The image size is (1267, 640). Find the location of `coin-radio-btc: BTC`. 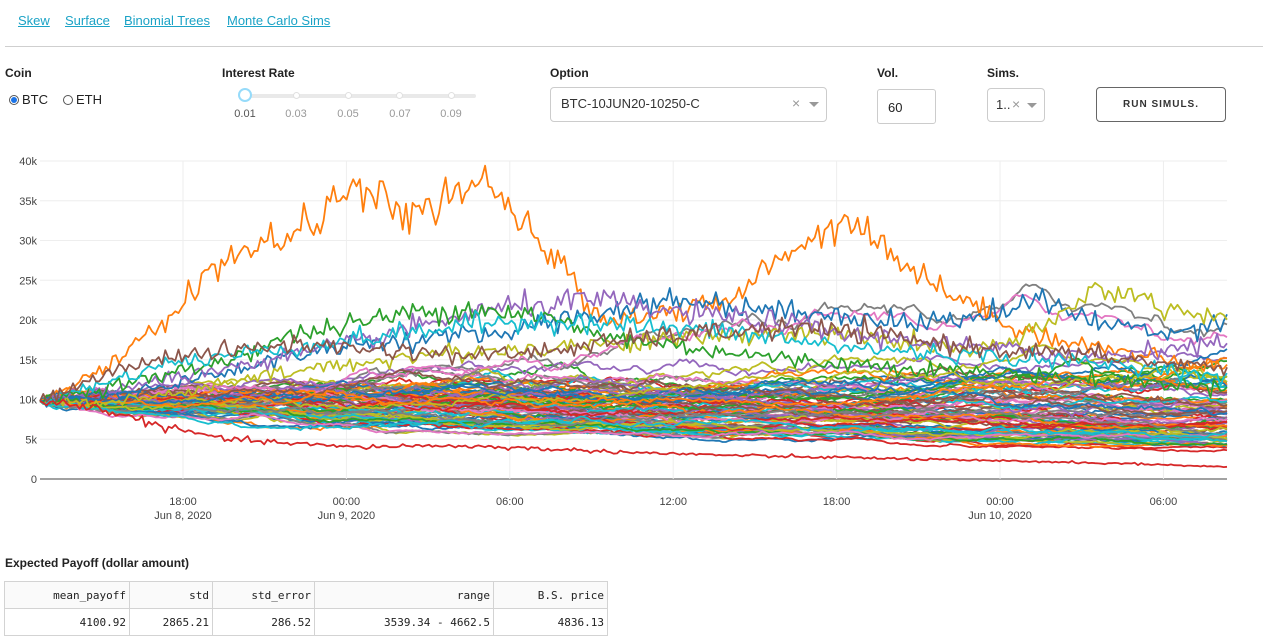

coin-radio-btc: BTC is located at coordinates (28, 99).